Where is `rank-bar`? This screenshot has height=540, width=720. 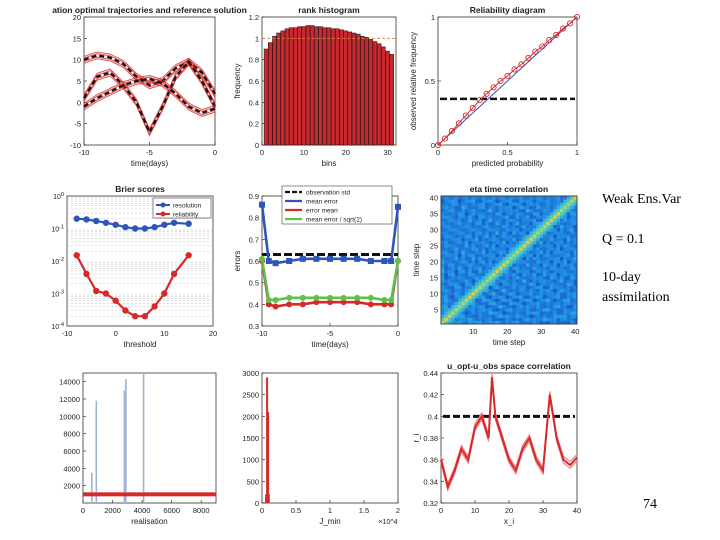 rank-bar is located at coordinates (371, 92).